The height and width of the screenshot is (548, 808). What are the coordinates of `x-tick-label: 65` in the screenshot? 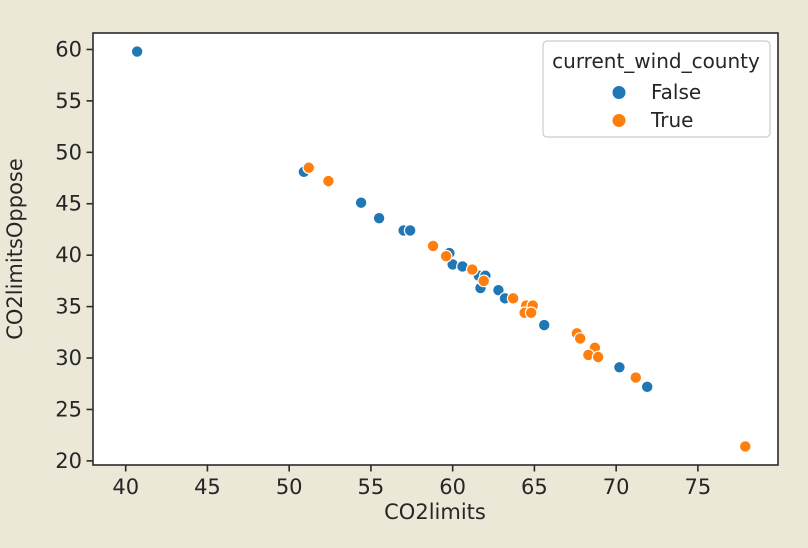 It's located at (534, 487).